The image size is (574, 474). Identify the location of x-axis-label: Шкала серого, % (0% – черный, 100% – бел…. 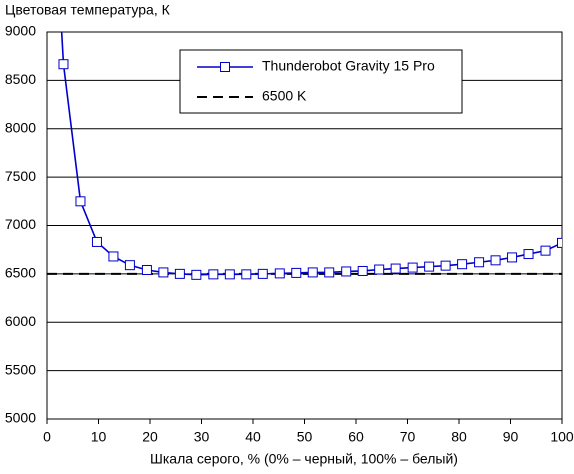
(304, 459).